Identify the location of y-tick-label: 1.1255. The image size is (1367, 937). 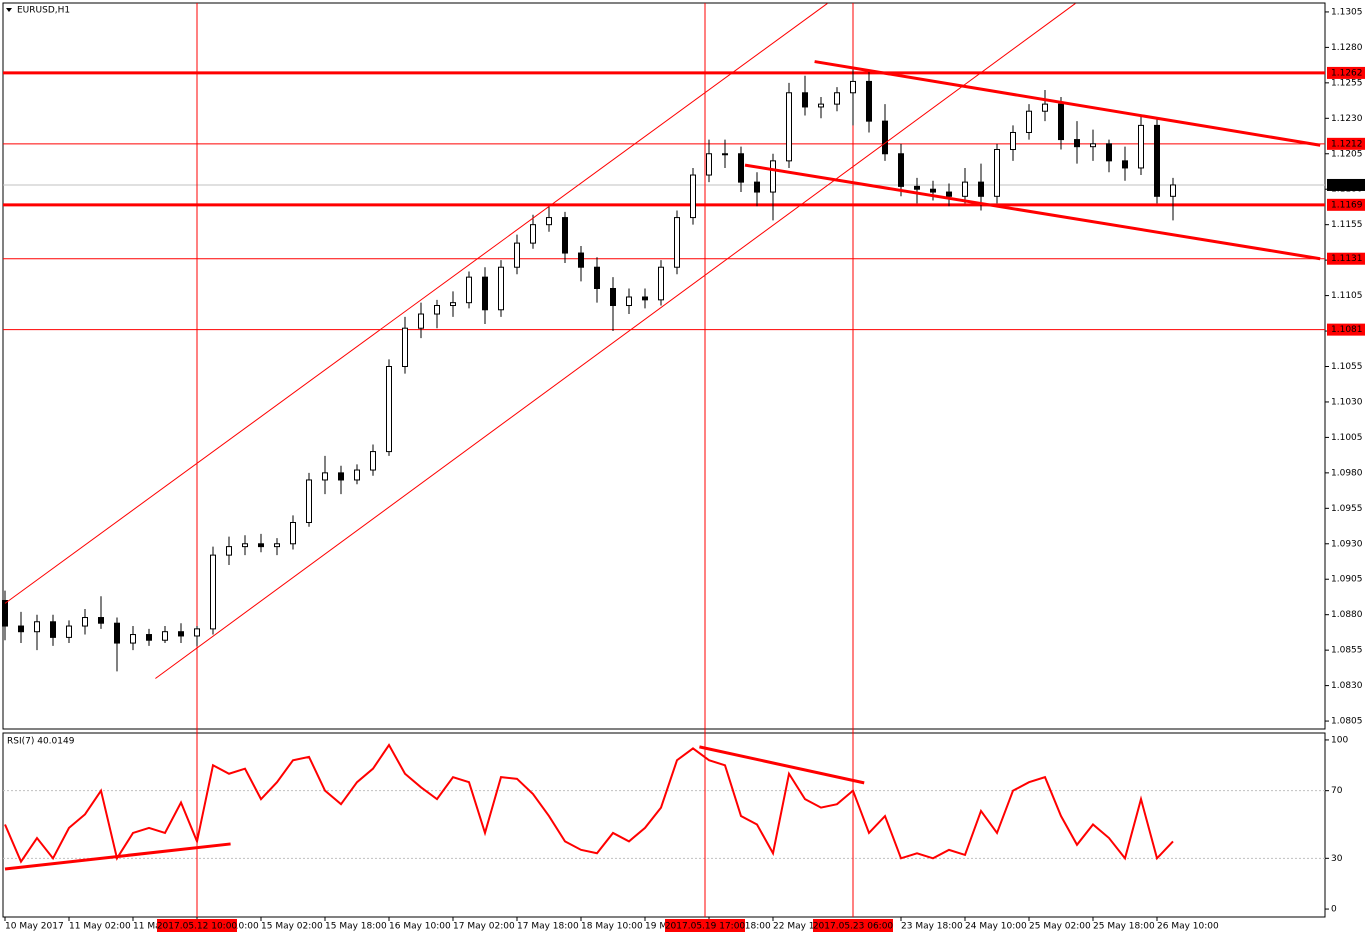
(1347, 83).